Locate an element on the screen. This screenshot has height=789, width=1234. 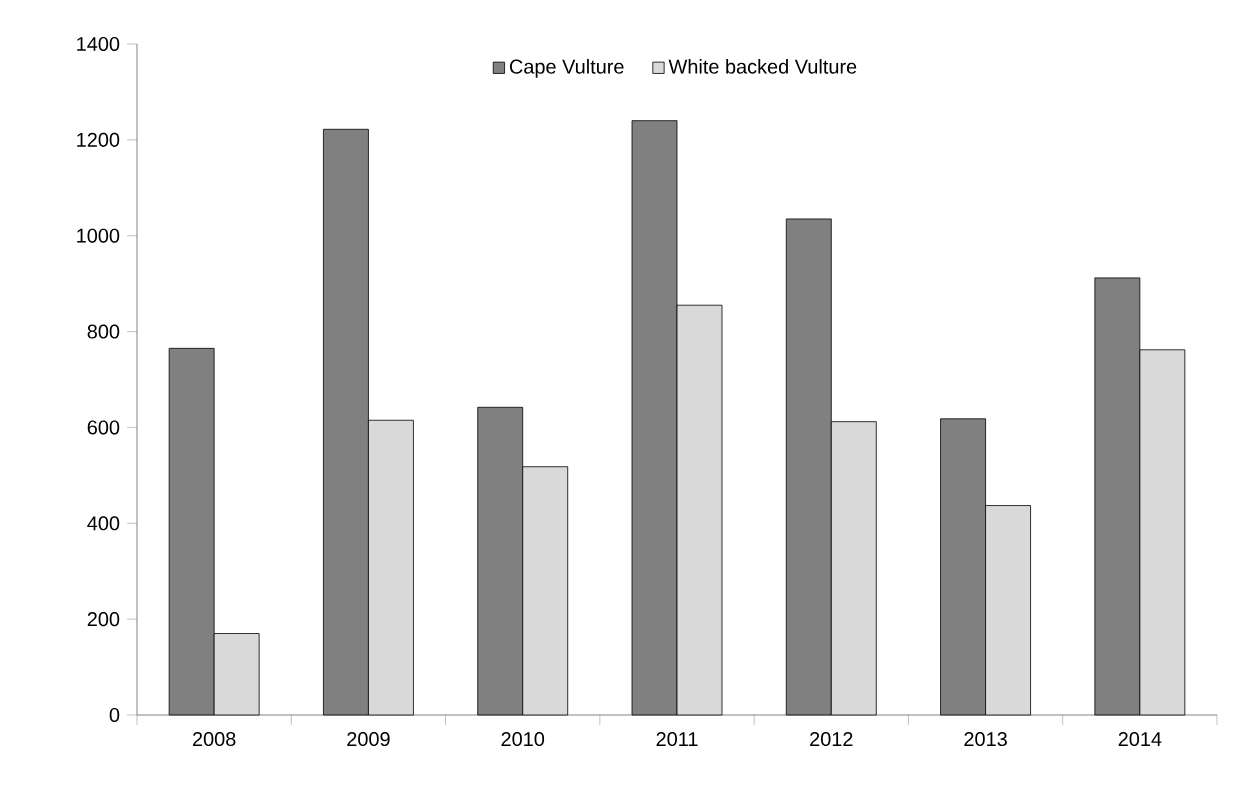
x-tick-label: 2011 is located at coordinates (677, 739).